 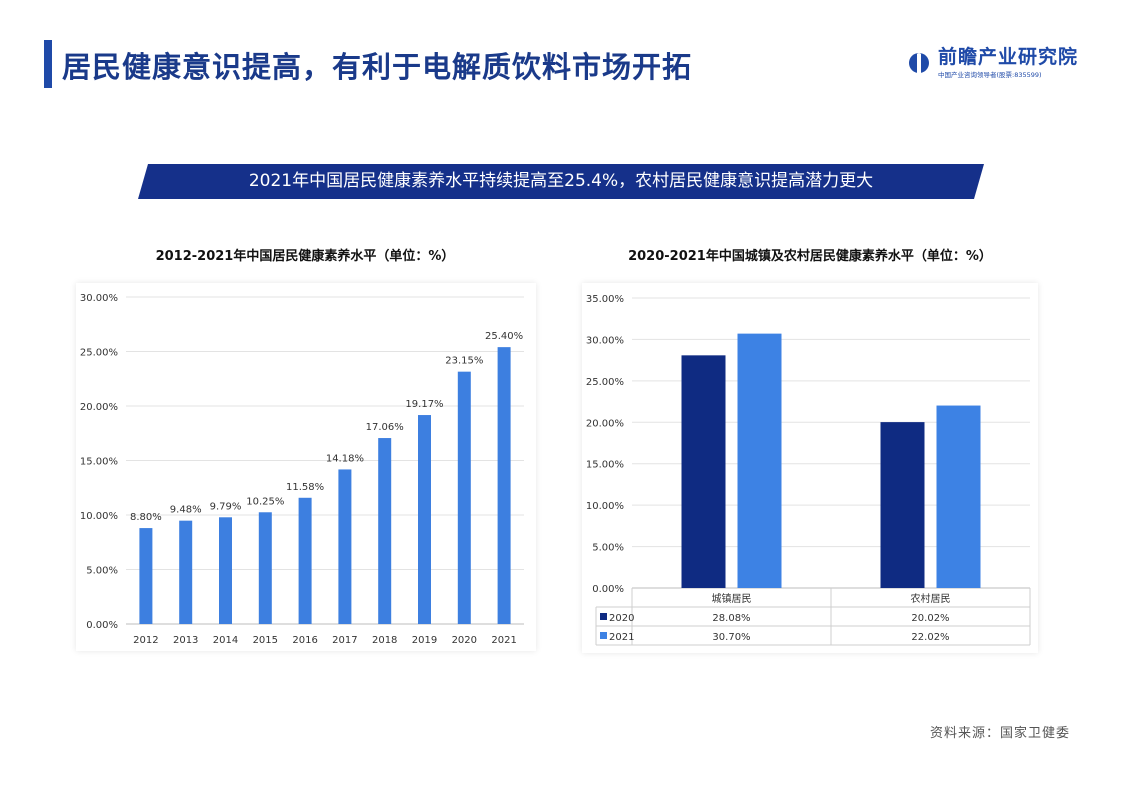 I want to click on chart2-category-label: 农村居民, so click(x=931, y=598).